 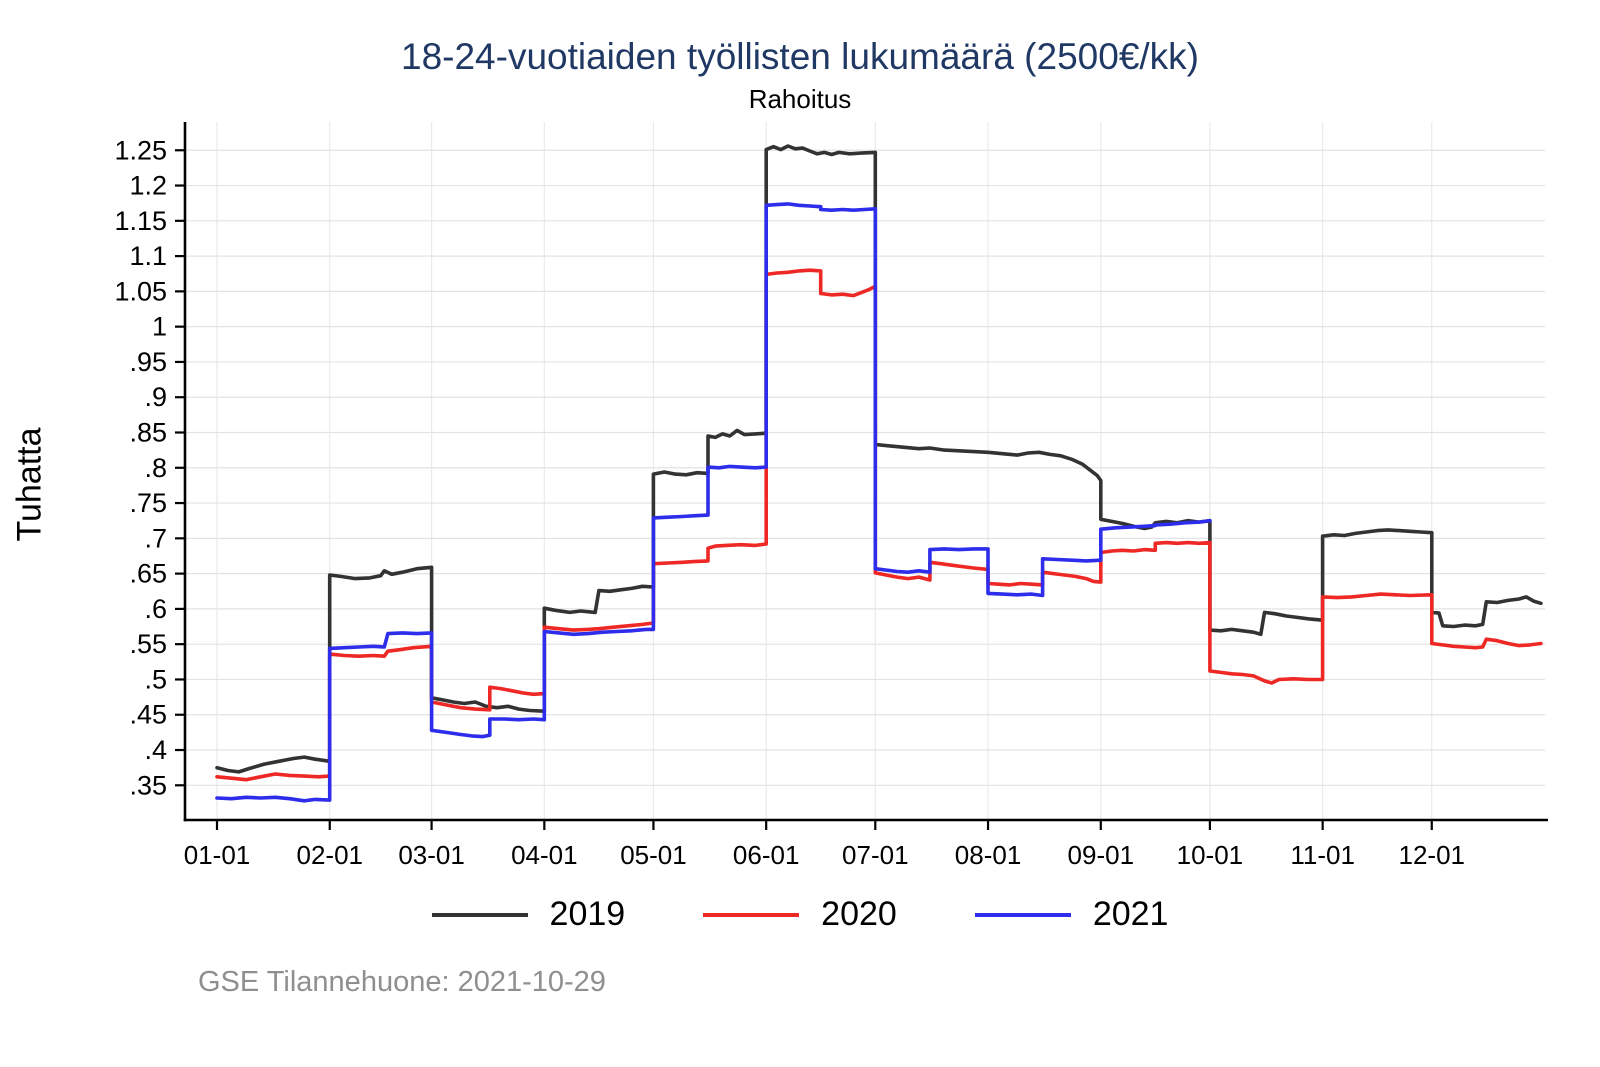 I want to click on legend-line-2021, so click(x=1022, y=914).